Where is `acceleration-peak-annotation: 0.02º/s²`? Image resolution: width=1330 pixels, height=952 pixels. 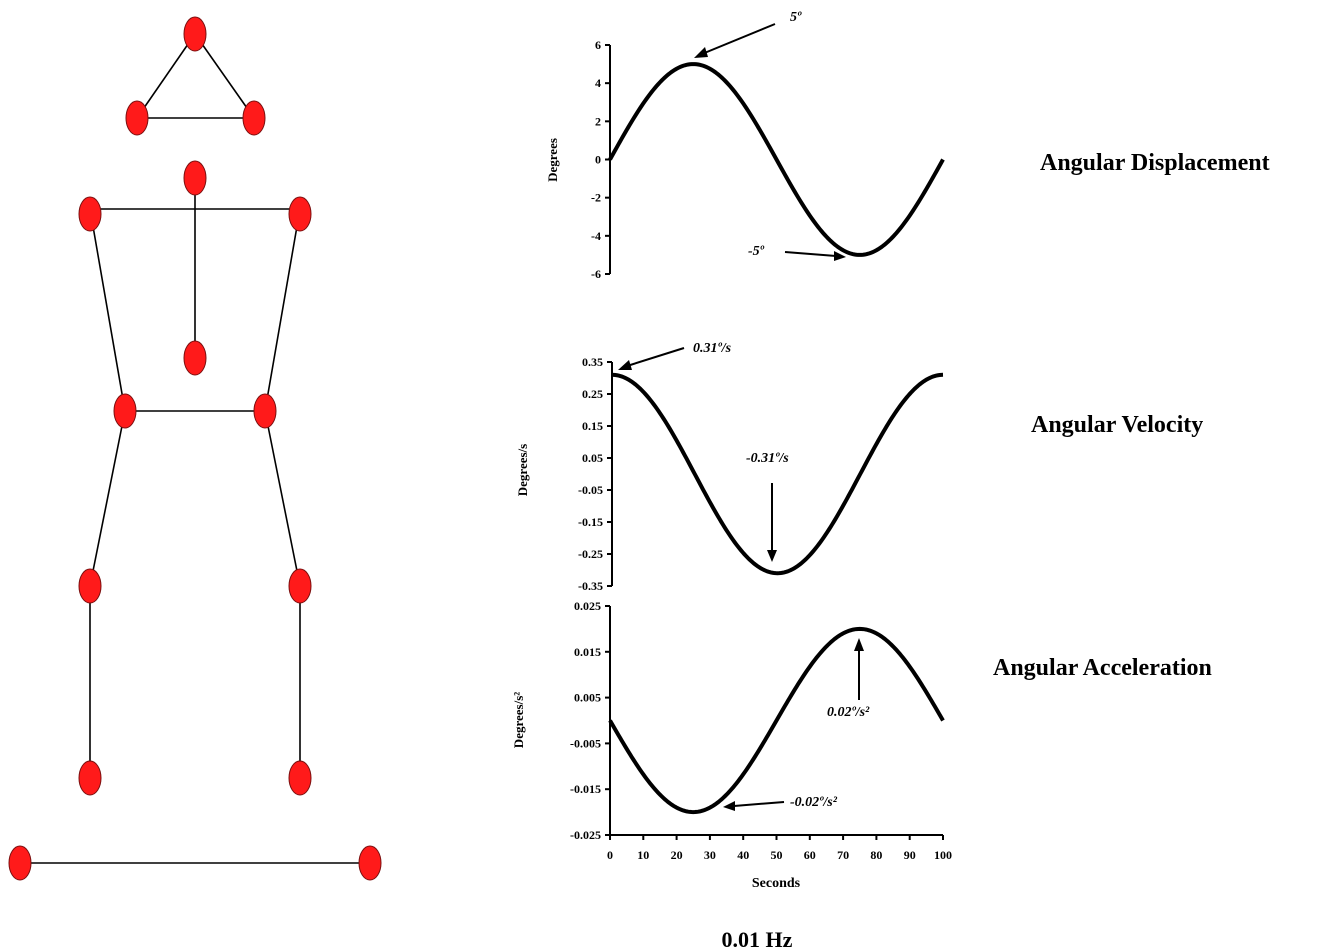 acceleration-peak-annotation: 0.02º/s² is located at coordinates (848, 679).